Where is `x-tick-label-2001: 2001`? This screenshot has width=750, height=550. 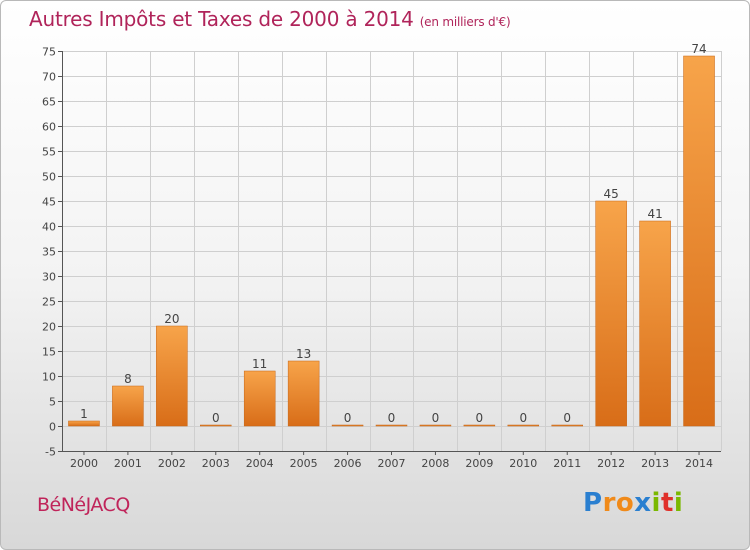 x-tick-label-2001: 2001 is located at coordinates (128, 463).